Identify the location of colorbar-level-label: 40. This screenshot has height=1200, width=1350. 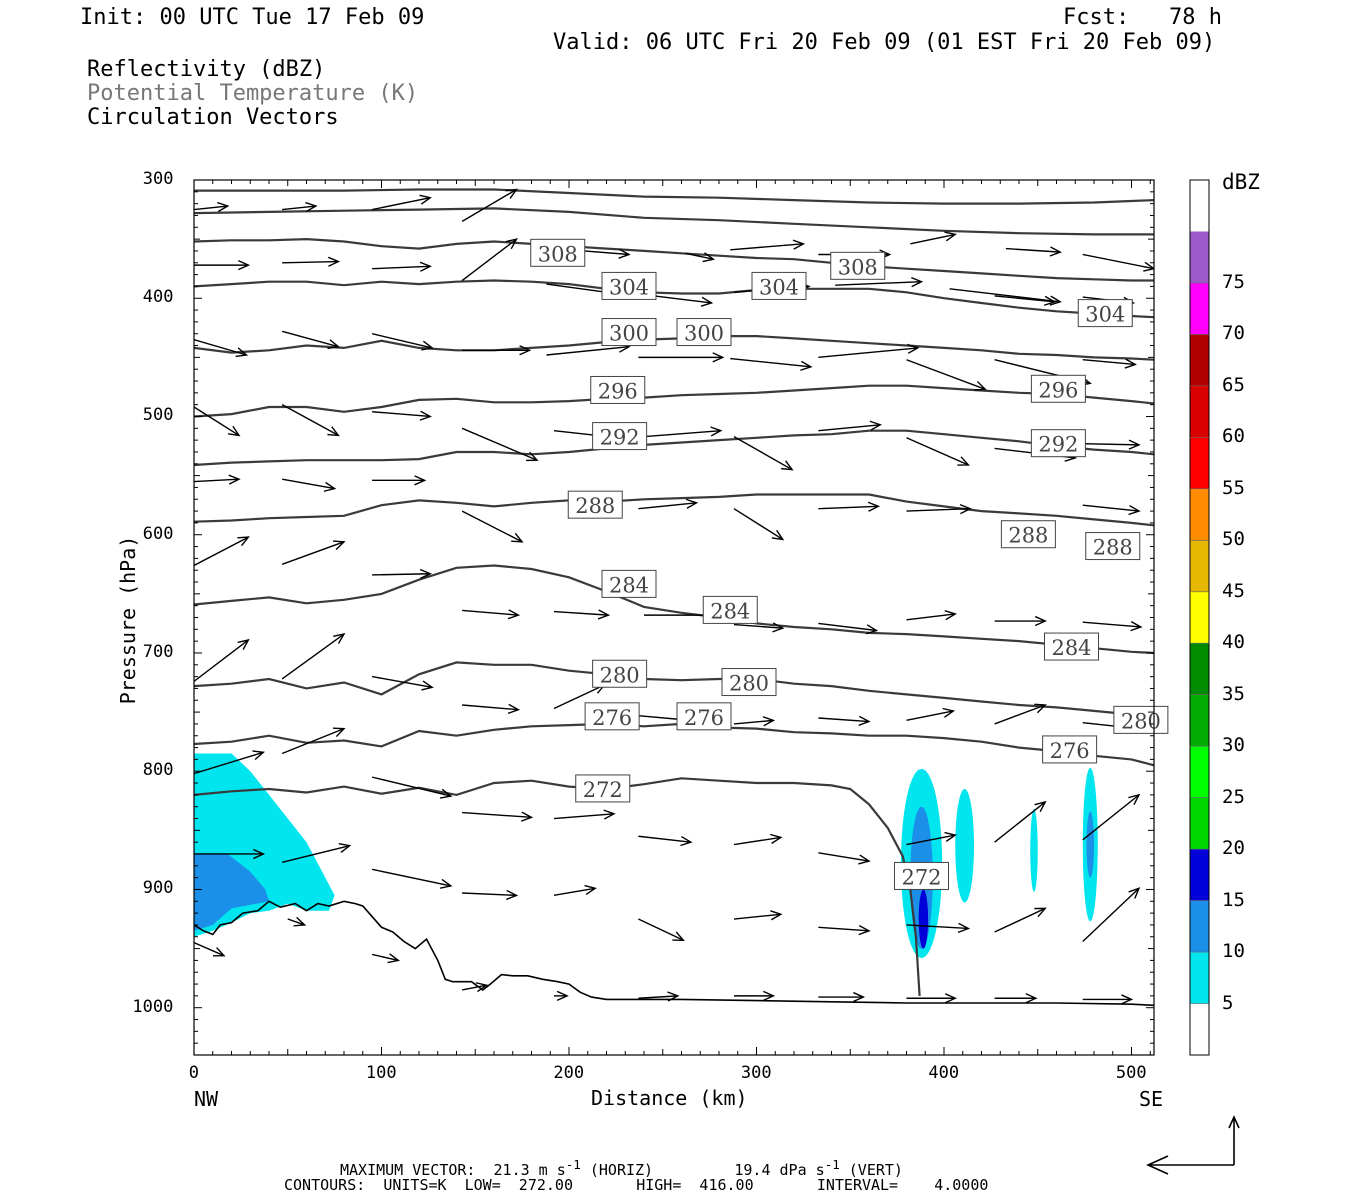
(1233, 642).